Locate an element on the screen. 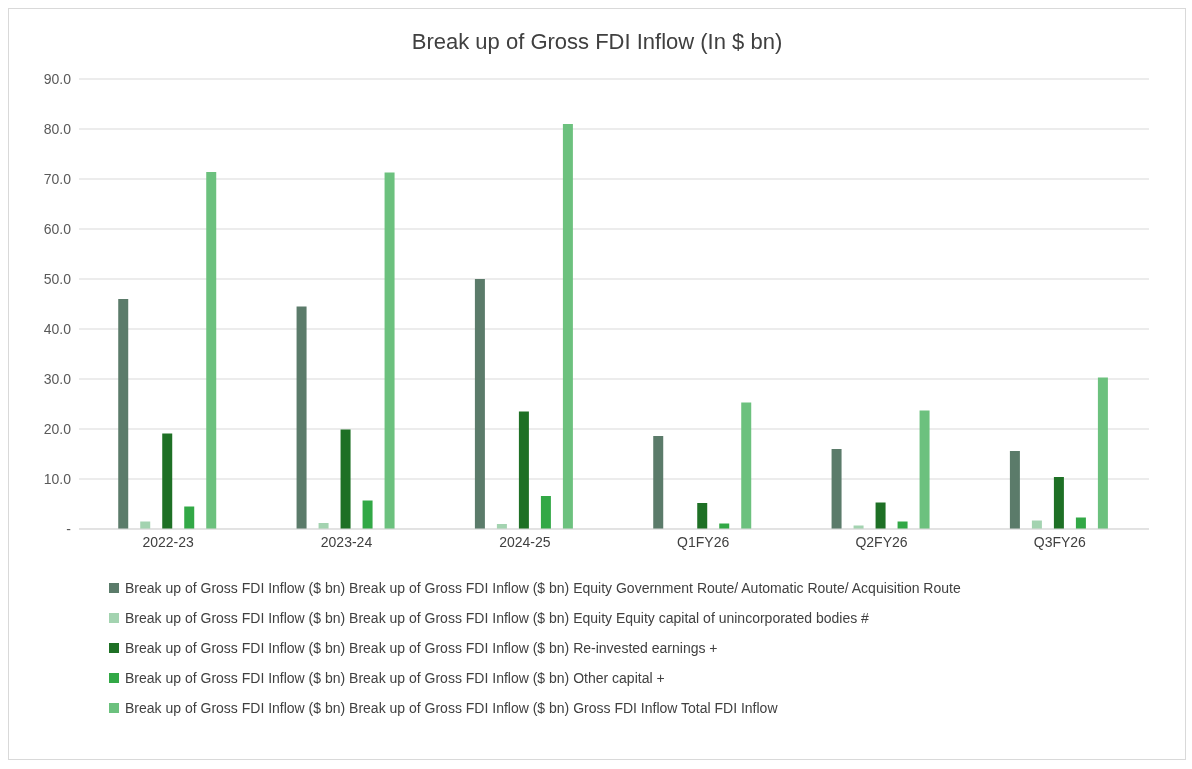 This screenshot has width=1192, height=769. legend-label: Break up of Gross FDI Inflow ($ bn) Break up of Gross FDI Inflow ($ bn) Equity Government Route/ Automatic Route/ Acquisition Route is located at coordinates (543, 588).